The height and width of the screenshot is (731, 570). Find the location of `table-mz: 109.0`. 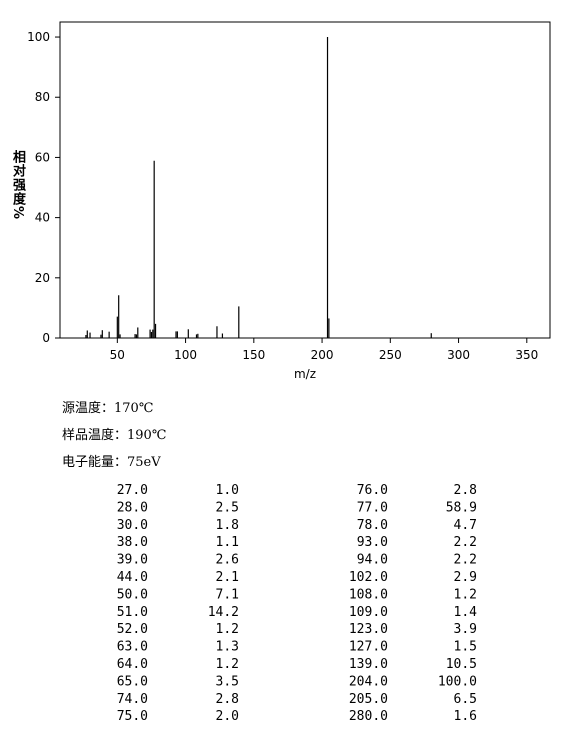

table-mz: 109.0 is located at coordinates (368, 612).